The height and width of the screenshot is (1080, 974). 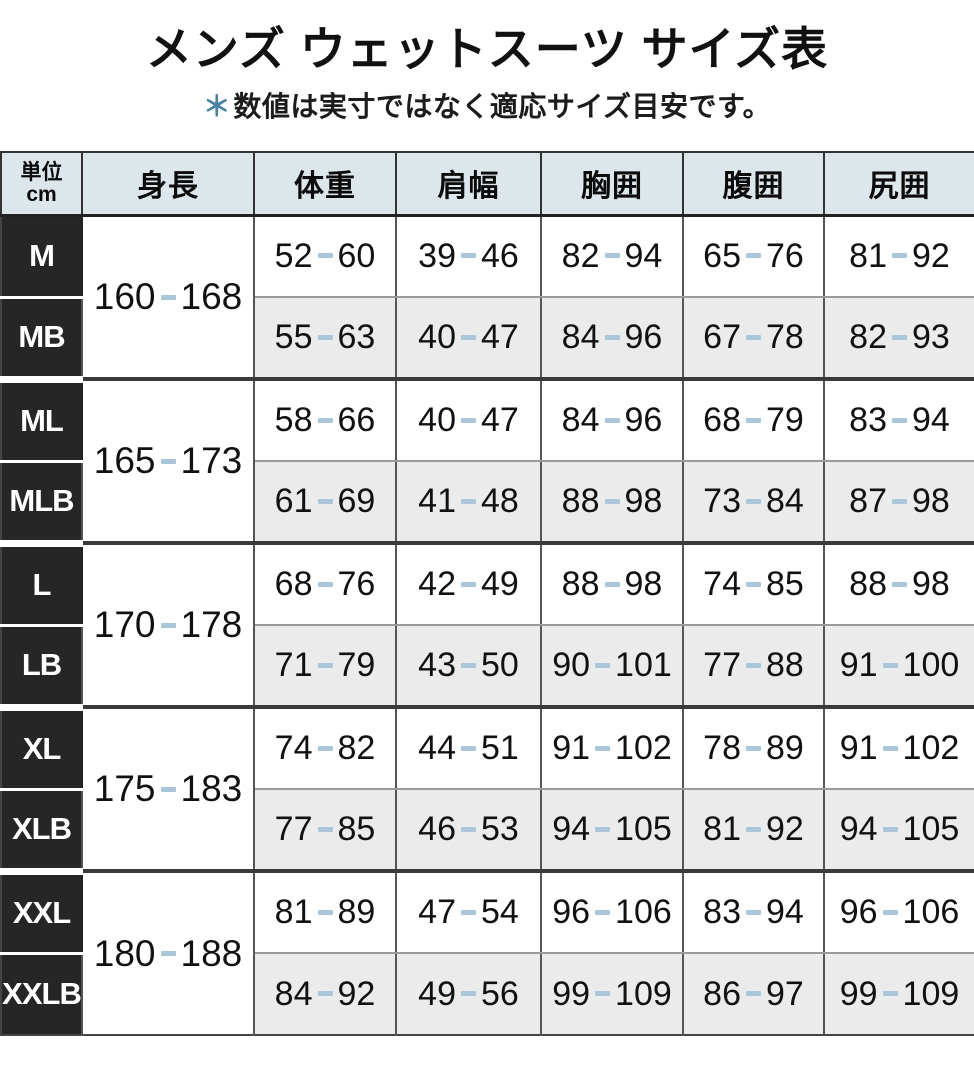 What do you see at coordinates (643, 420) in the screenshot?
I see `range-high: 96` at bounding box center [643, 420].